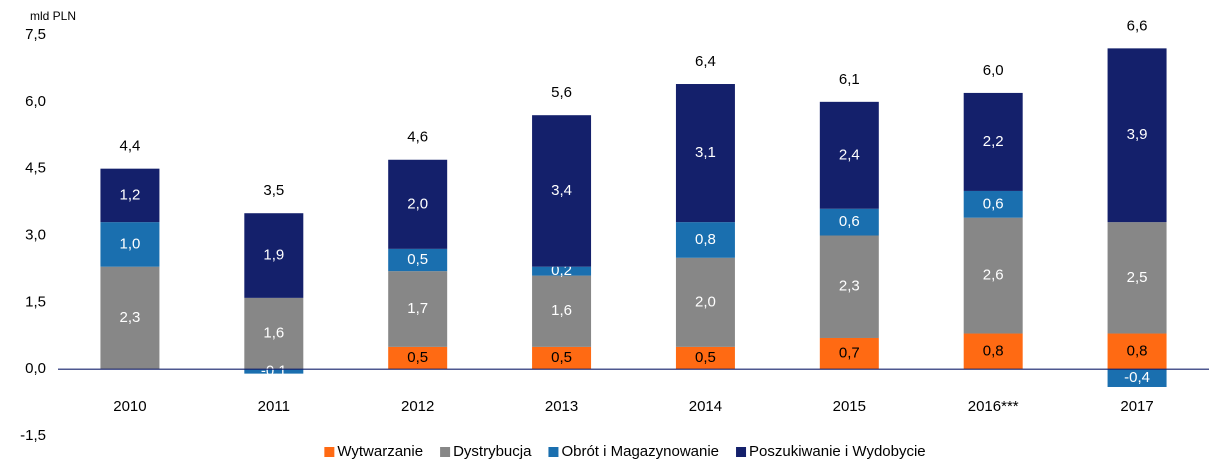 The height and width of the screenshot is (462, 1213). I want to click on x-tick-label: 2011, so click(274, 406).